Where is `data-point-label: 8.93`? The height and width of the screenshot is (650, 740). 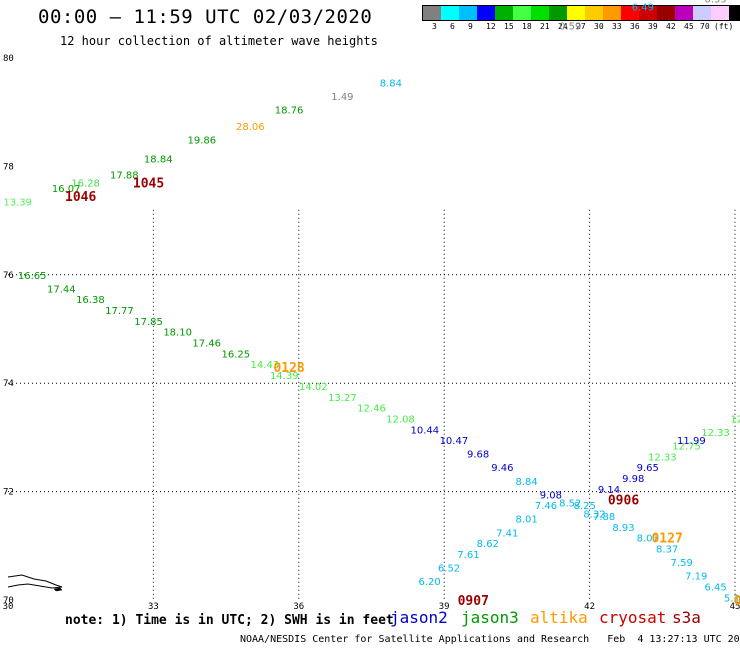
data-point-label: 8.93 is located at coordinates (623, 528).